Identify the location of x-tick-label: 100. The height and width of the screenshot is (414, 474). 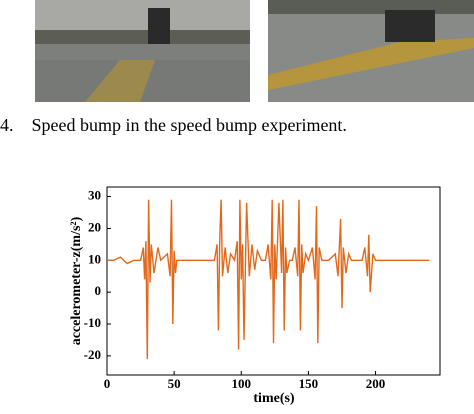
(242, 383).